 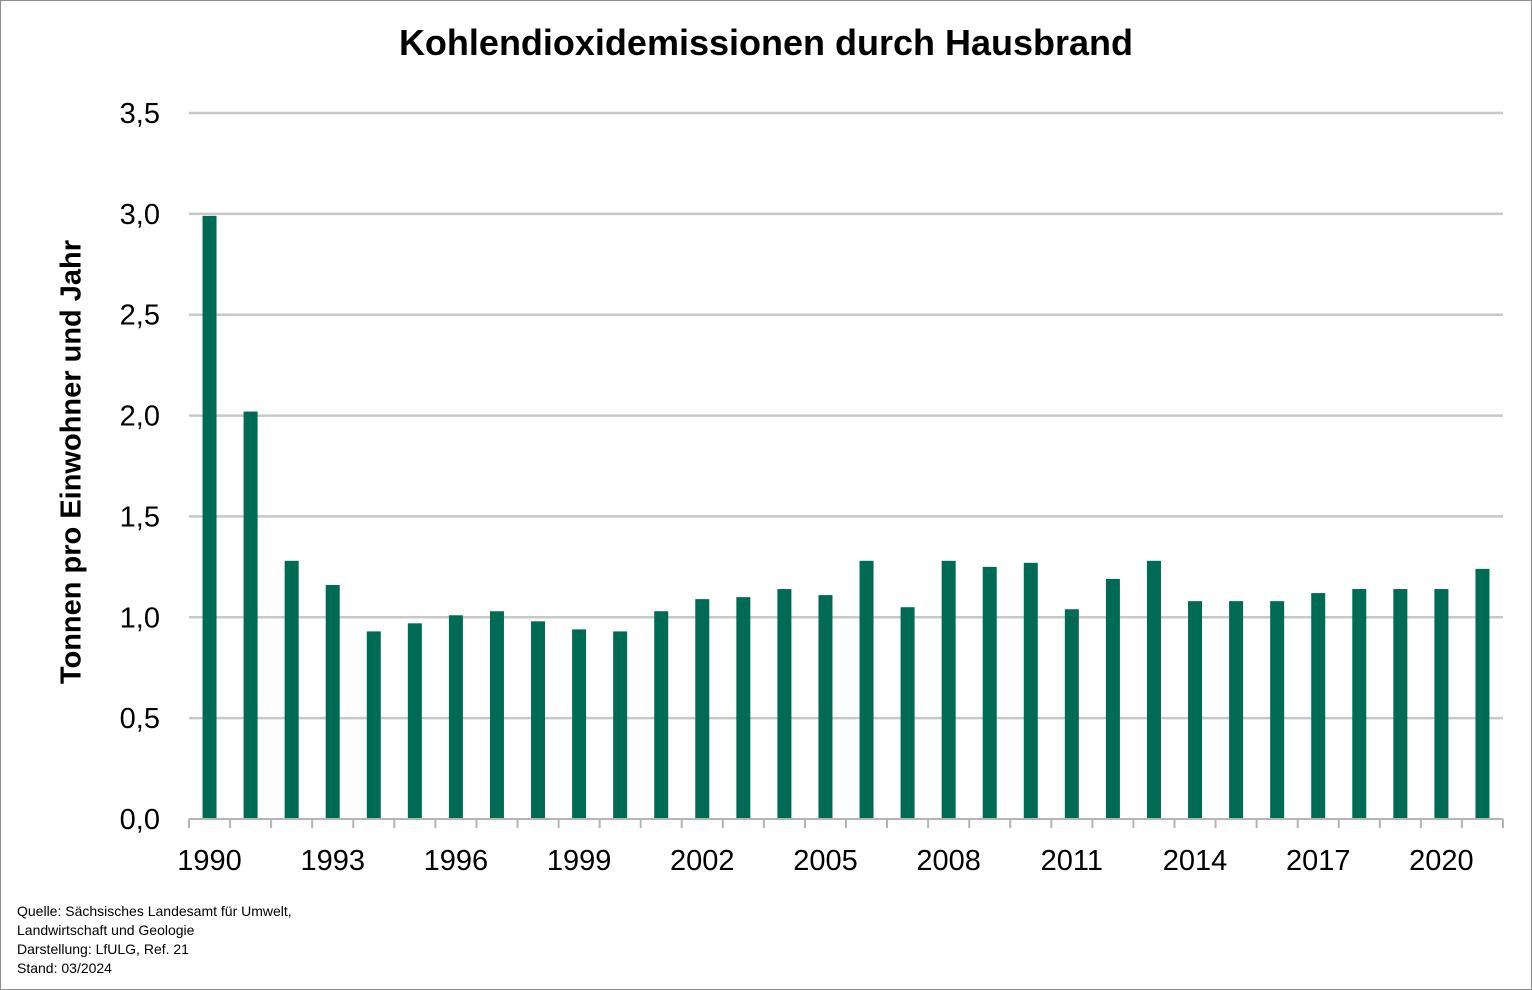 I want to click on x-tick-label: 2008, so click(x=948, y=861).